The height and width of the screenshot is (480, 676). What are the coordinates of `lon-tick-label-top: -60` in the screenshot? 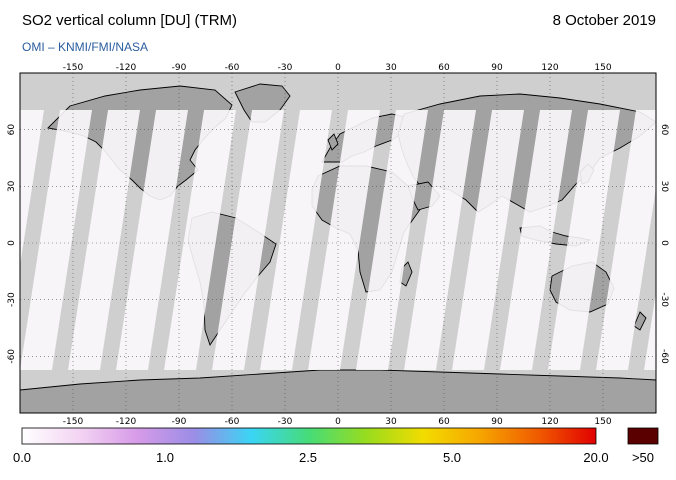 It's located at (232, 68).